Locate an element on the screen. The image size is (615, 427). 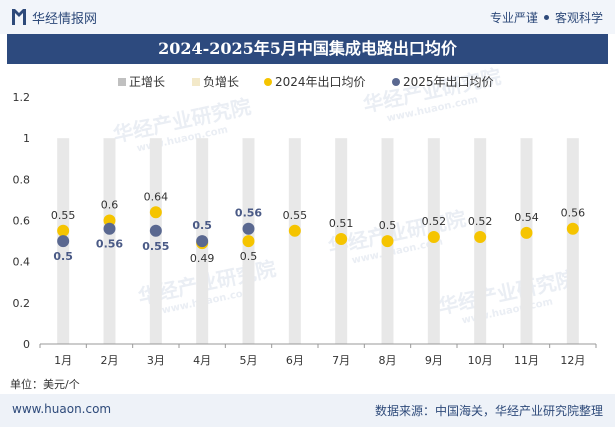
label-2024-12: 0.56 is located at coordinates (573, 213).